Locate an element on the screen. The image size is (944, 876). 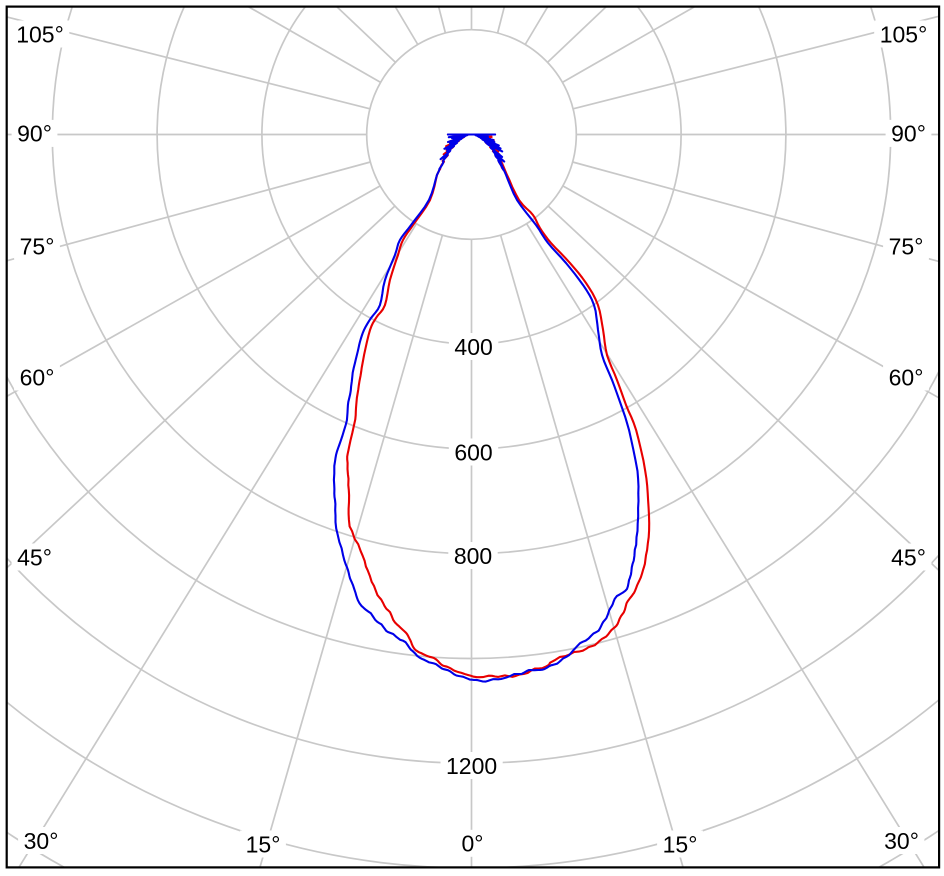
svg-text: 0° is located at coordinates (473, 844).